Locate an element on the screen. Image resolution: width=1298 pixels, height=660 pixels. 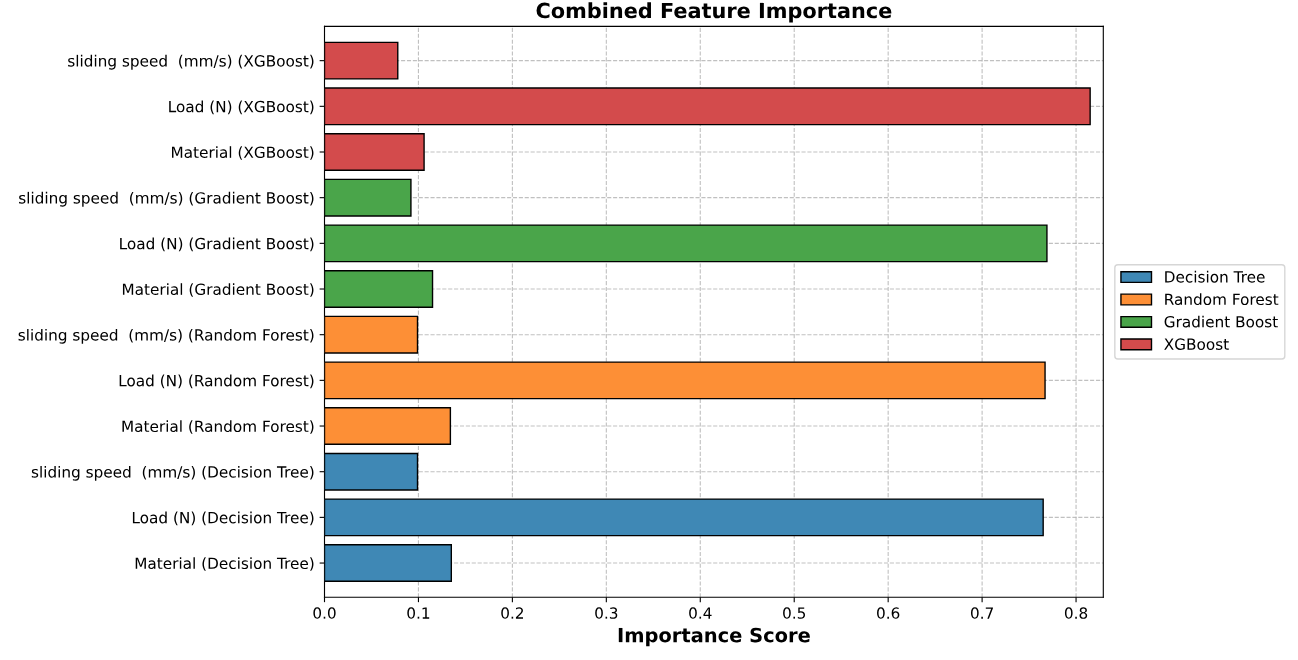
y-tick-label: Load (N) (Gradient Boost) is located at coordinates (217, 244).